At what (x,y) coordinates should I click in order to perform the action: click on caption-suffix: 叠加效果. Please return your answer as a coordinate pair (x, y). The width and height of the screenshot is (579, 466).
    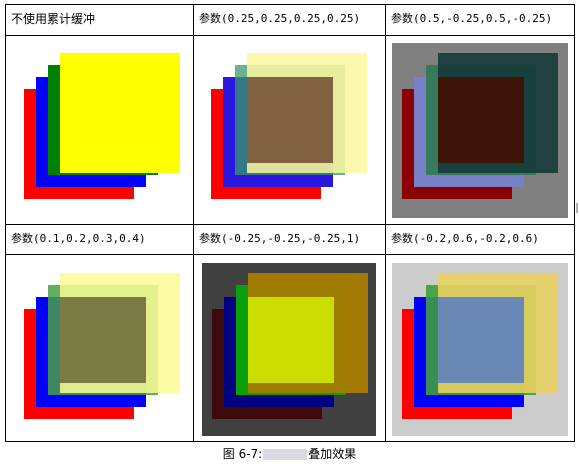
    Looking at the image, I should click on (332, 454).